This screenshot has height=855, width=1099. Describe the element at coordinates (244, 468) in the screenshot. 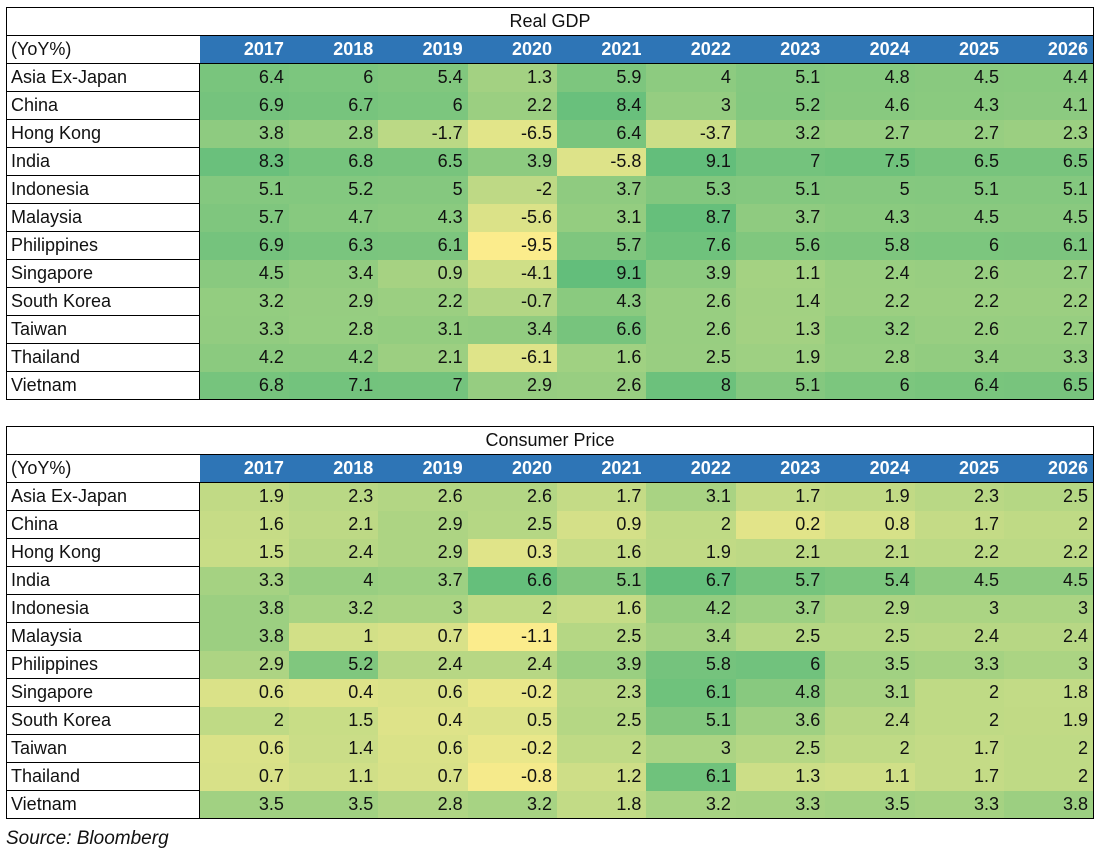

I see `column-header: 2017` at that location.